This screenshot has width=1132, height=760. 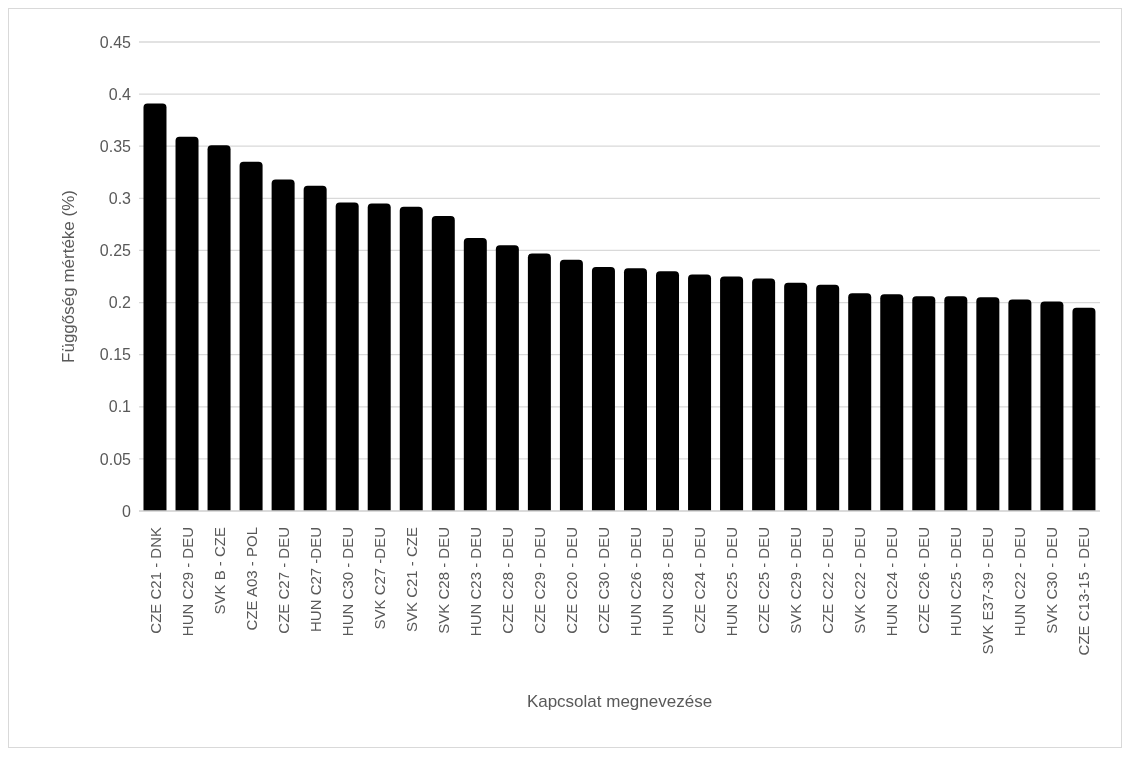 What do you see at coordinates (68, 276) in the screenshot?
I see `y-axis-title: Függőség mértéke (%)` at bounding box center [68, 276].